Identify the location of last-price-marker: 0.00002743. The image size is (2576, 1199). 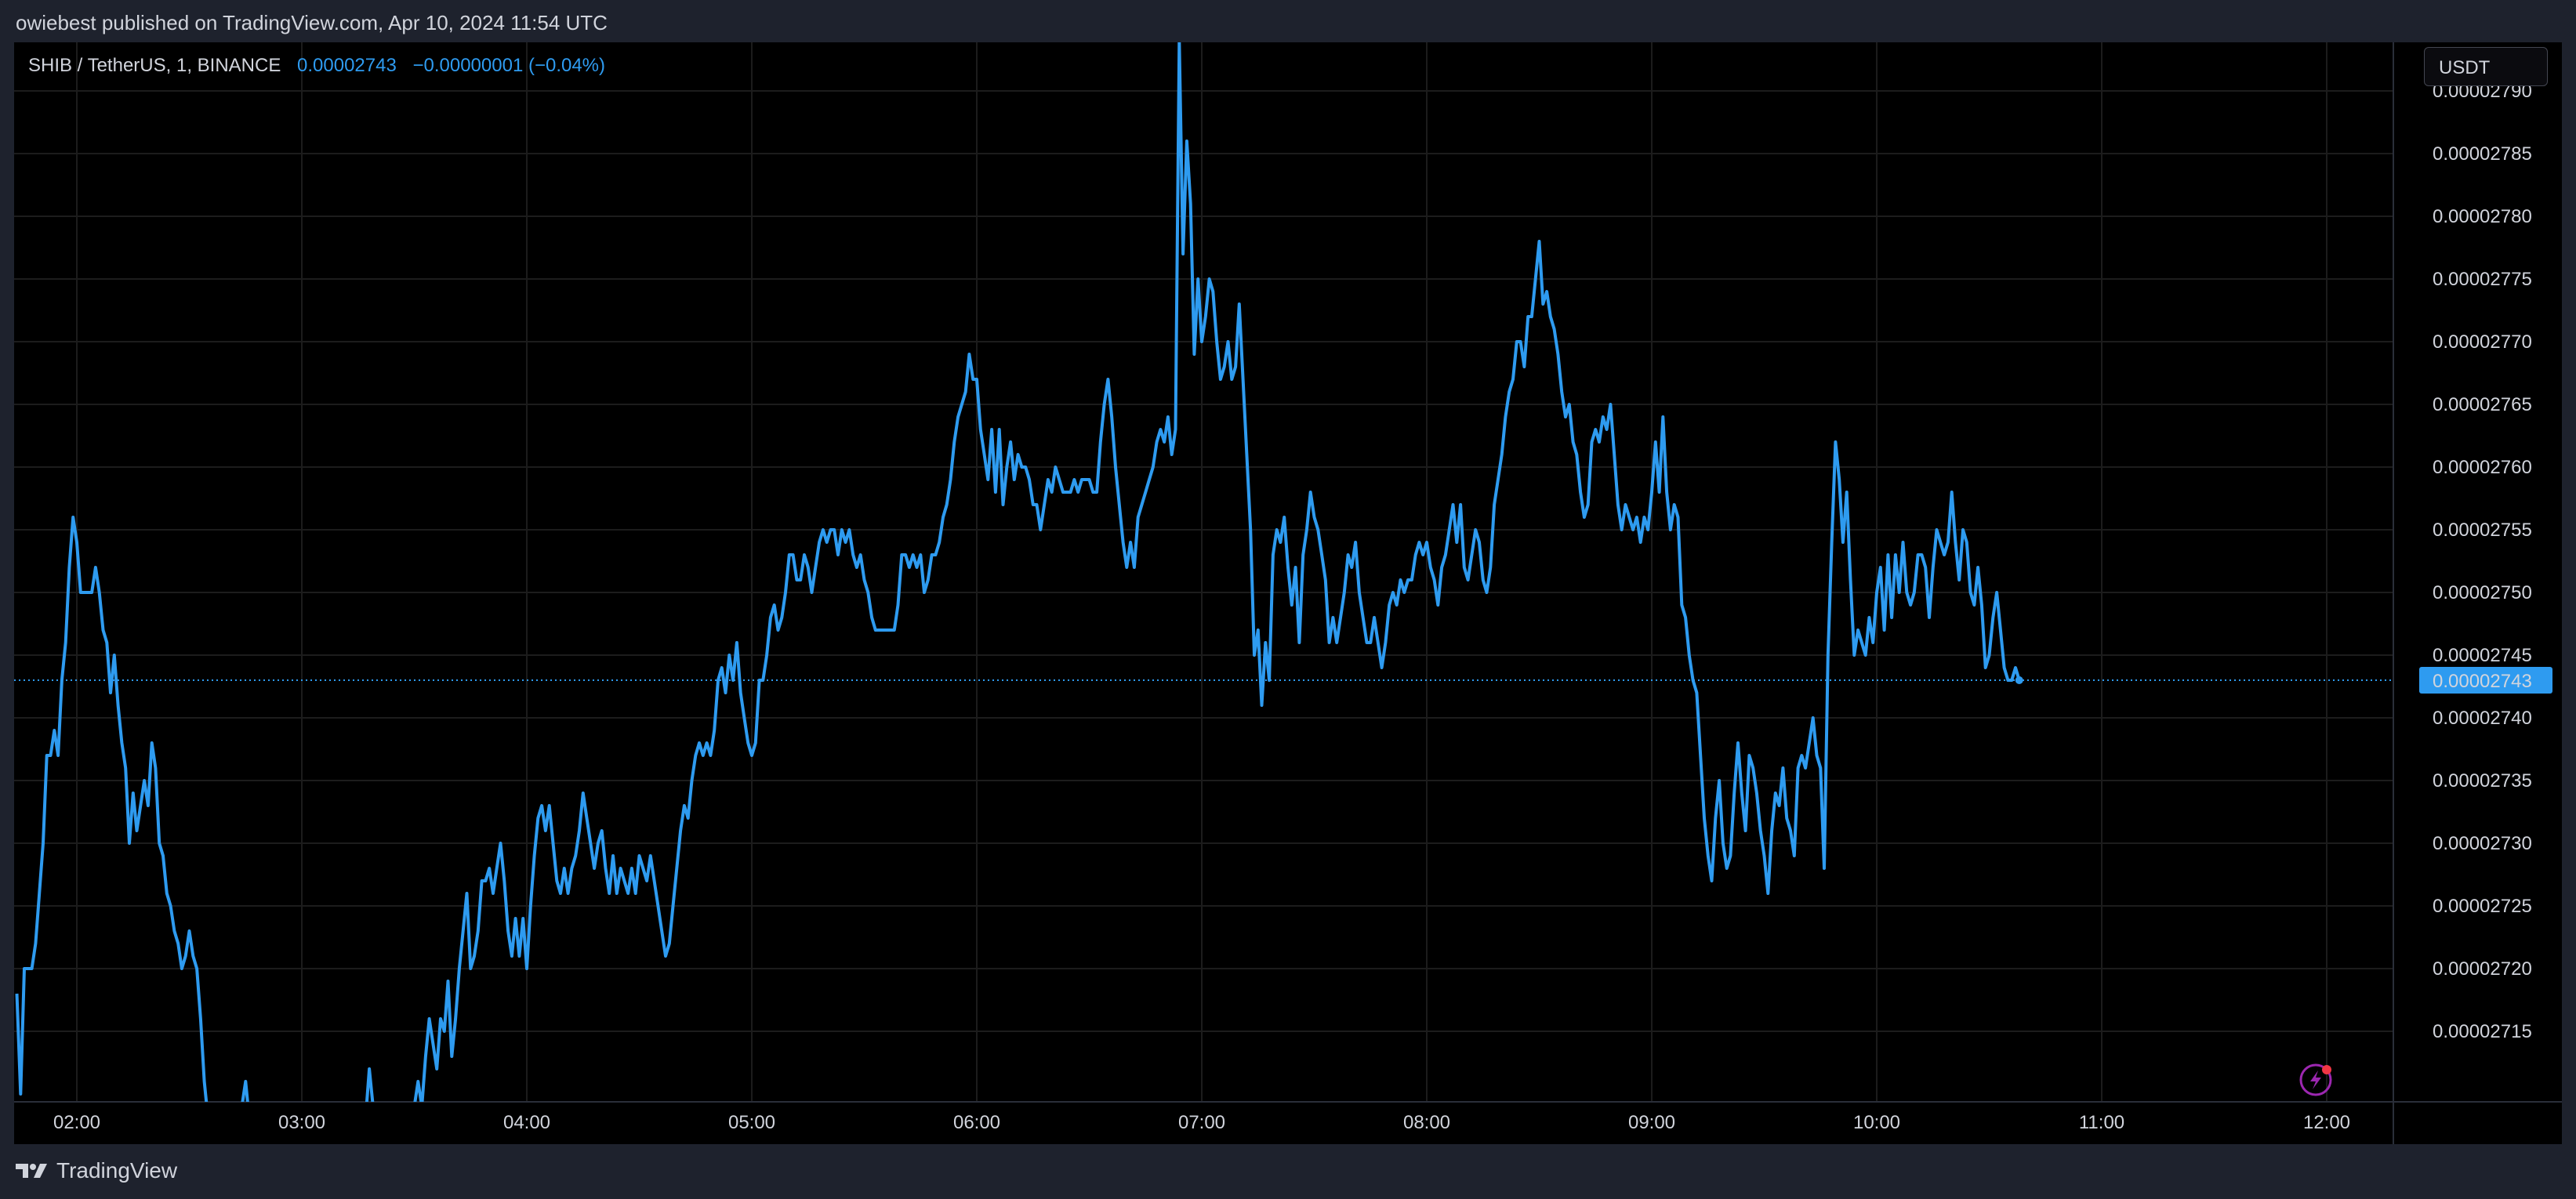
(1283, 680).